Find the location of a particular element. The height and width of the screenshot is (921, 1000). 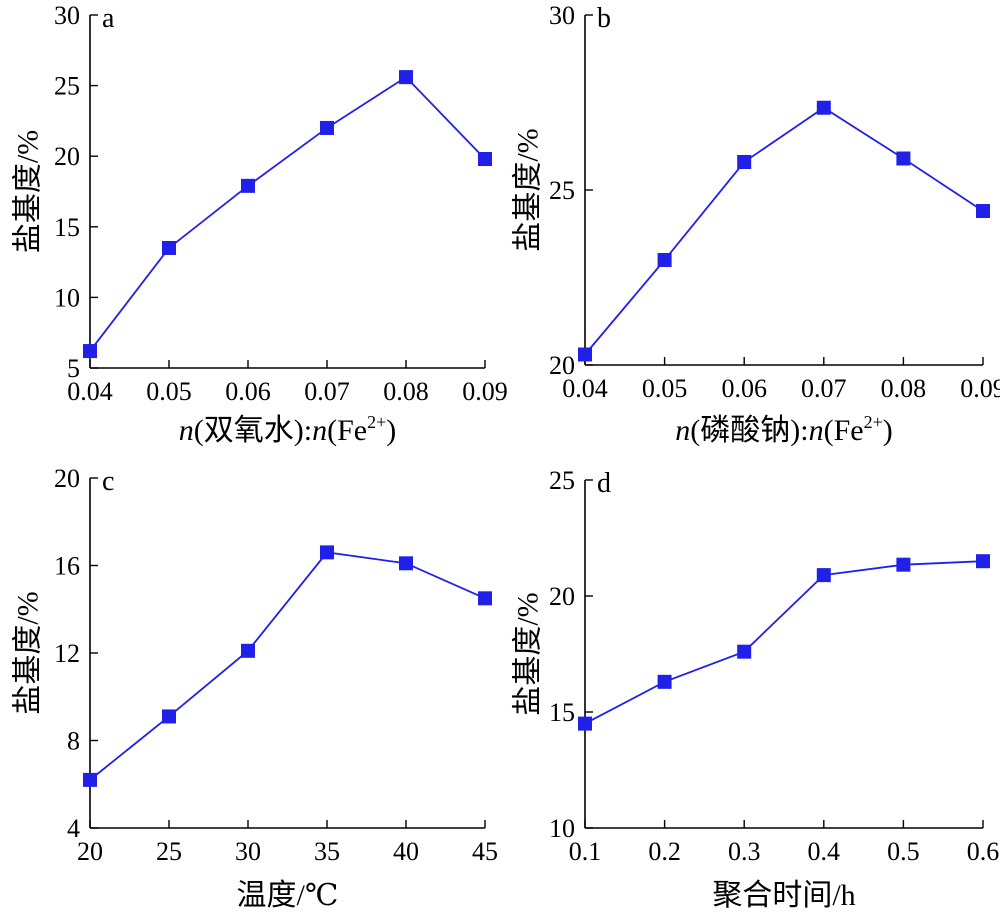

x-tick-label: 0.6 is located at coordinates (983, 851).